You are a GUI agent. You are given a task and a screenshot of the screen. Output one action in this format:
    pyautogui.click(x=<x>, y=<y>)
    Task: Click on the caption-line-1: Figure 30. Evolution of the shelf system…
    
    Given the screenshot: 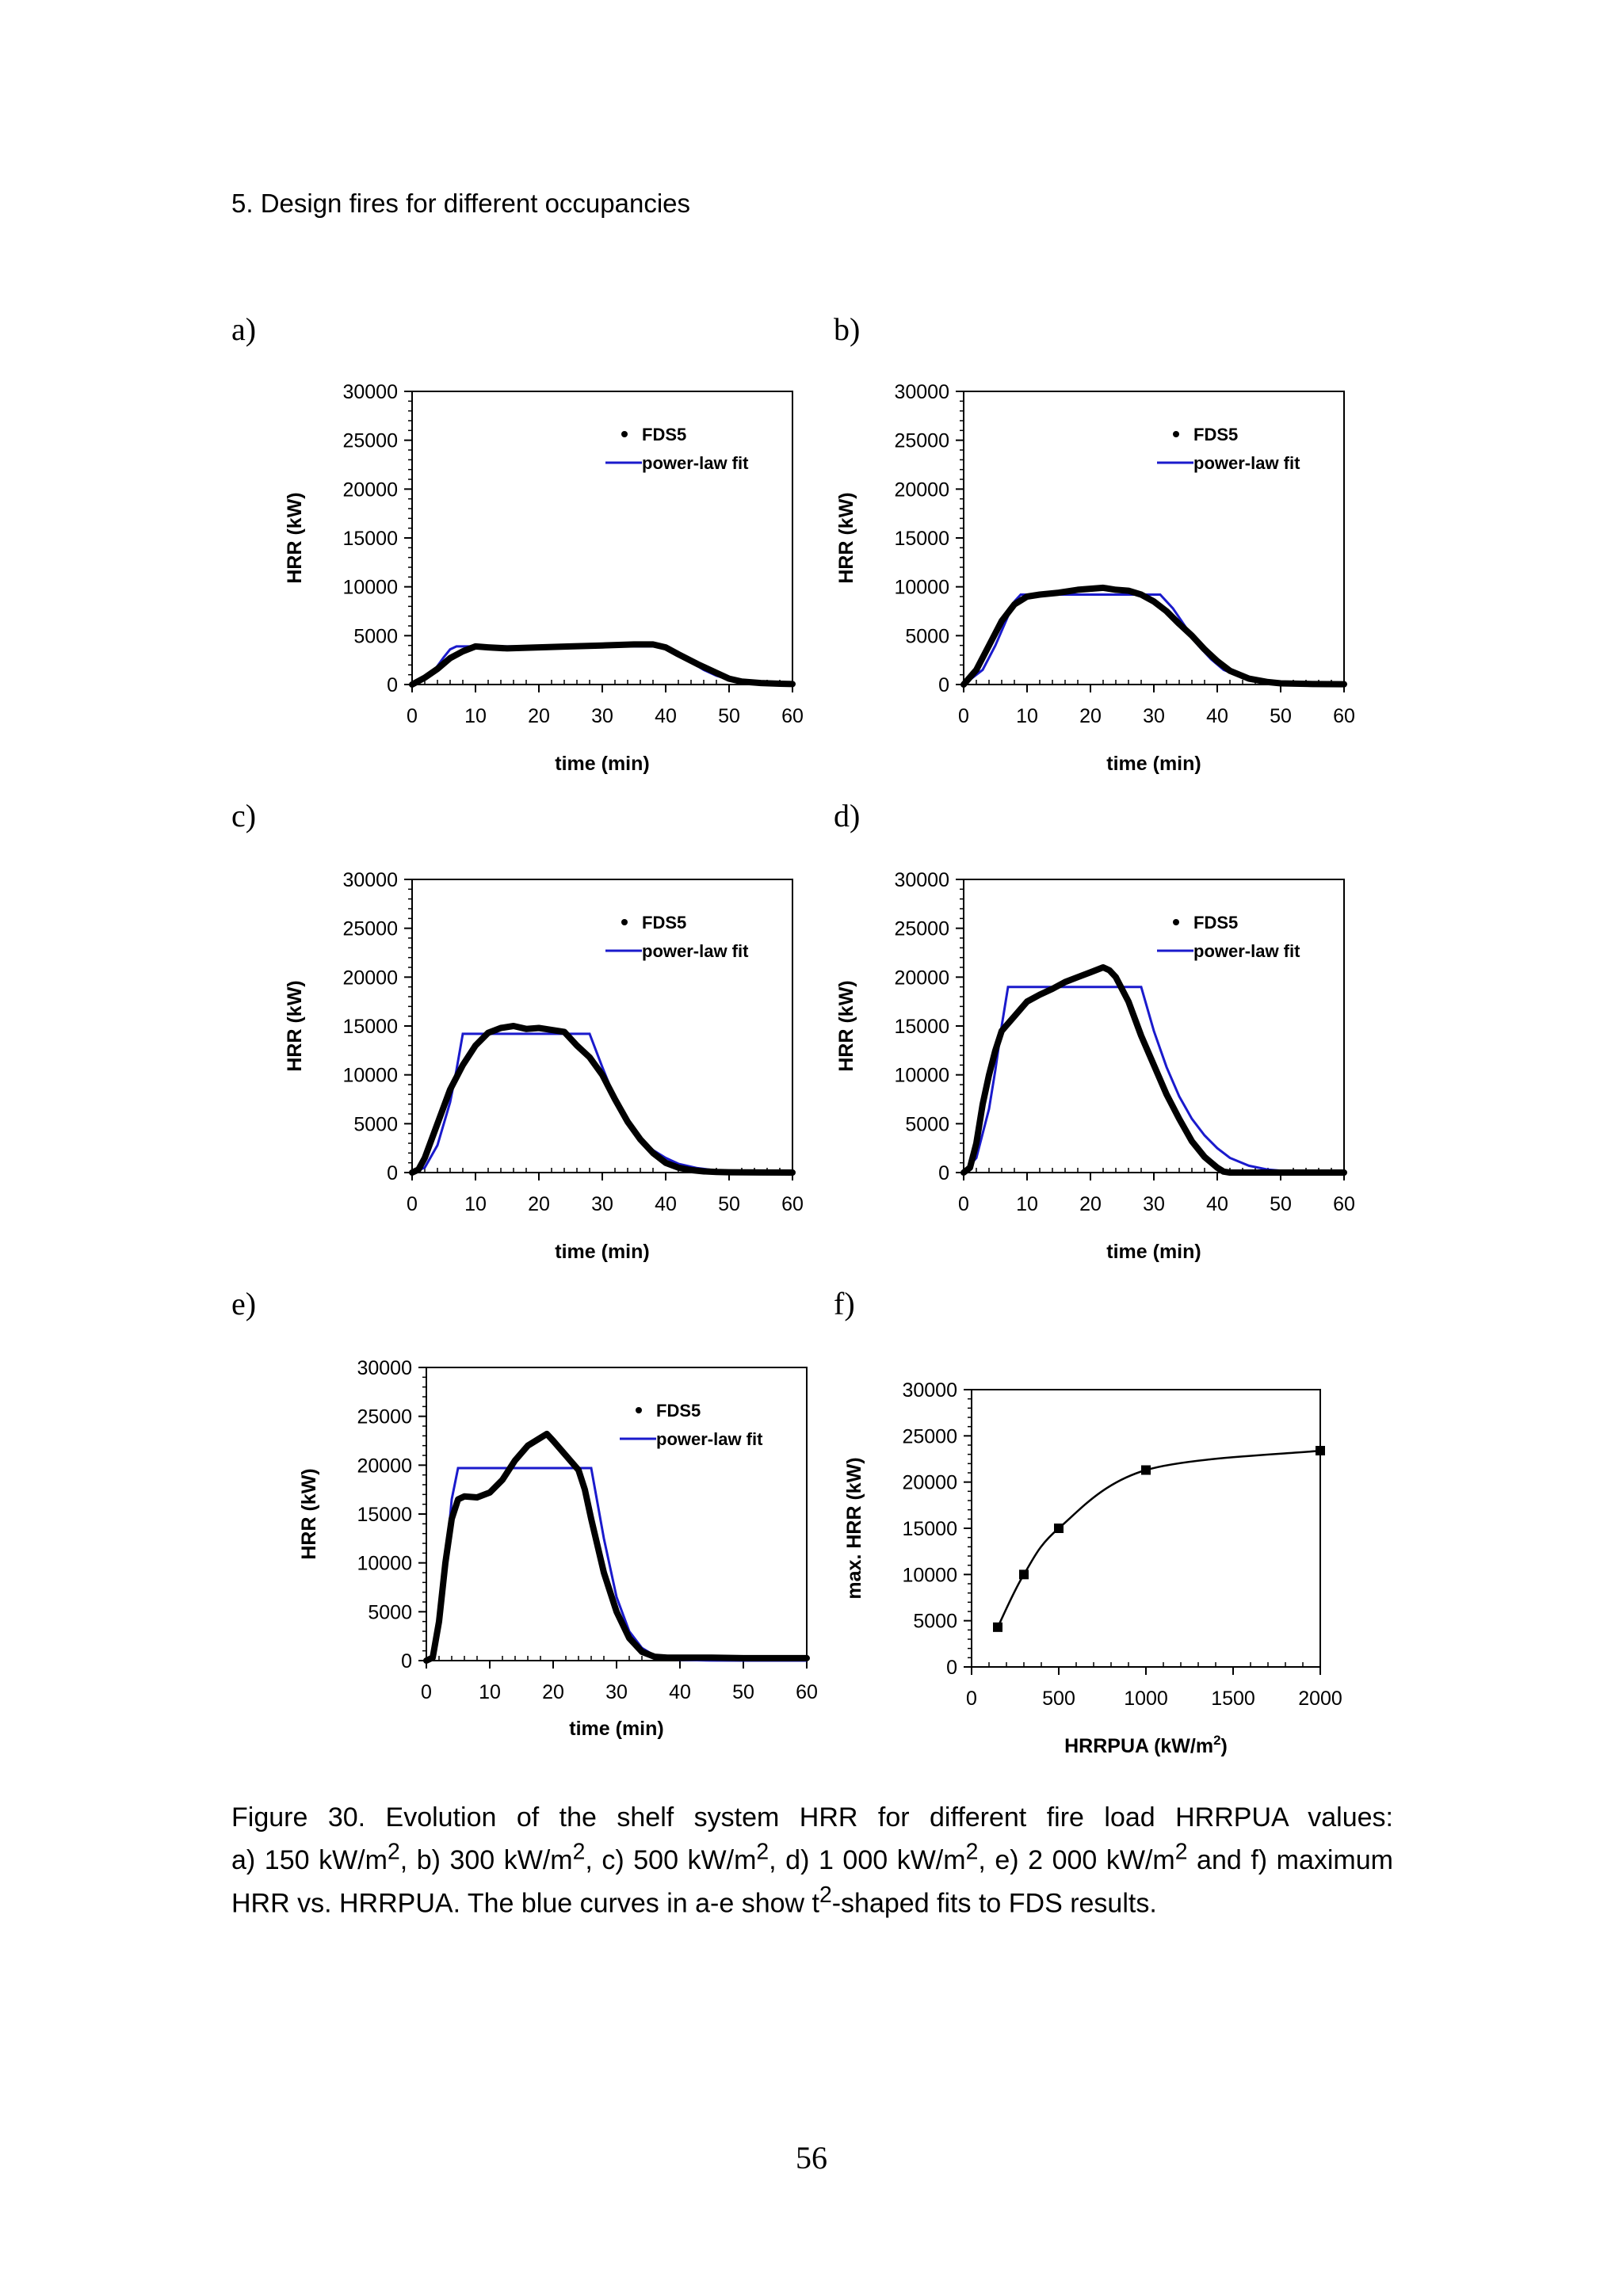 What is the action you would take?
    pyautogui.click(x=812, y=1817)
    